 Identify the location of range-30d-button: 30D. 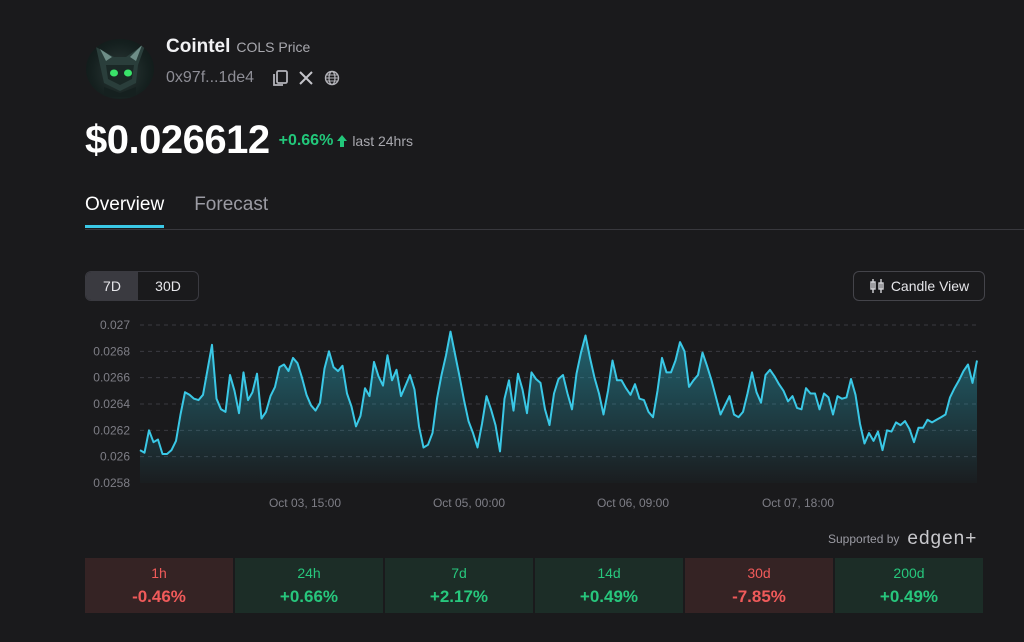
(168, 286).